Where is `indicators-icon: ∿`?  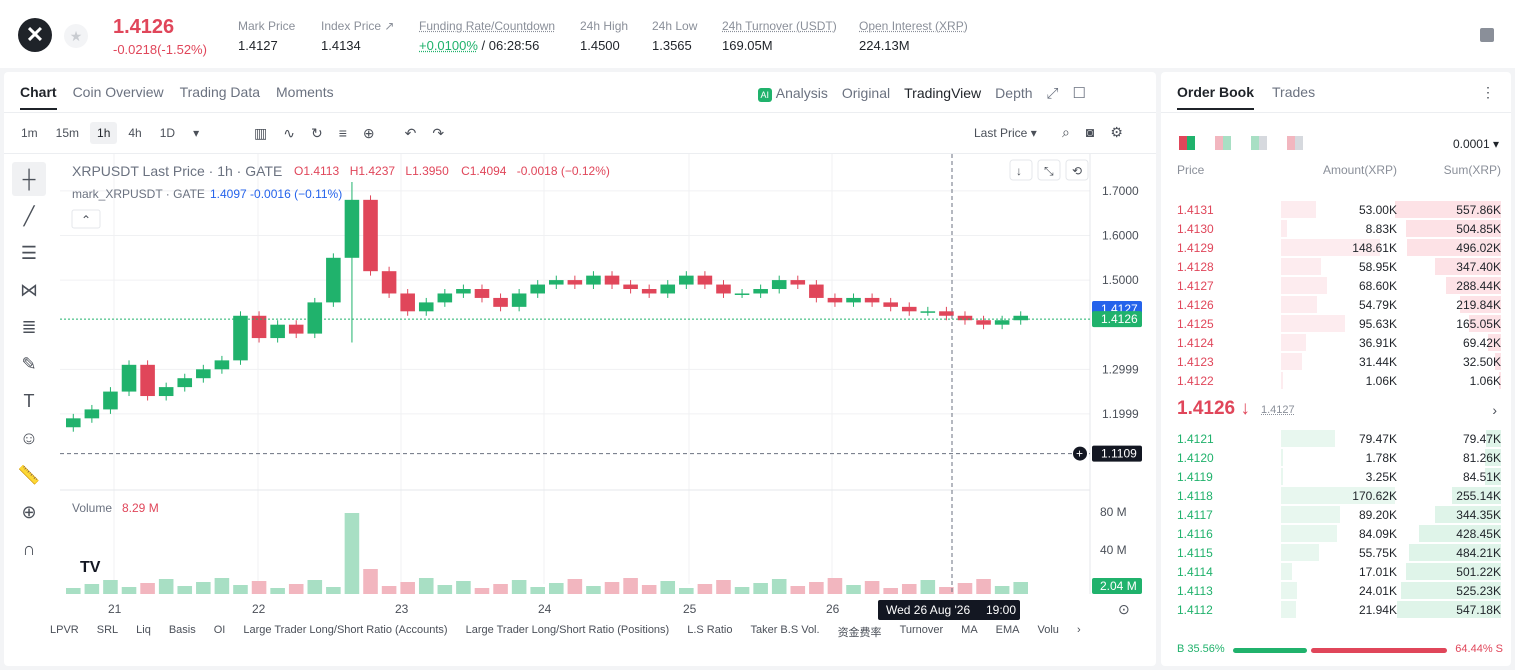
indicators-icon: ∿ is located at coordinates (289, 133).